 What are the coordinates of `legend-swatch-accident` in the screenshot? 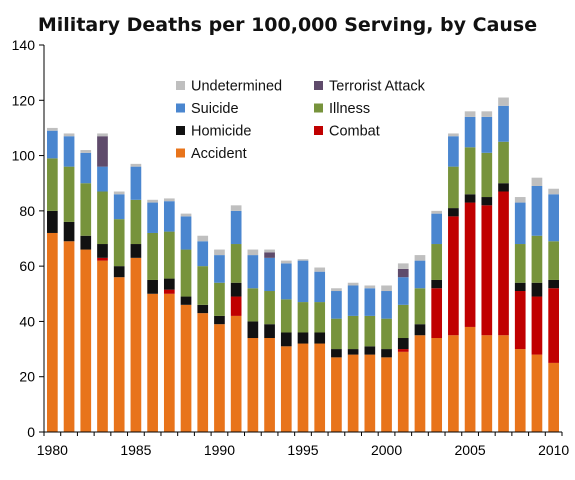 It's located at (180, 153).